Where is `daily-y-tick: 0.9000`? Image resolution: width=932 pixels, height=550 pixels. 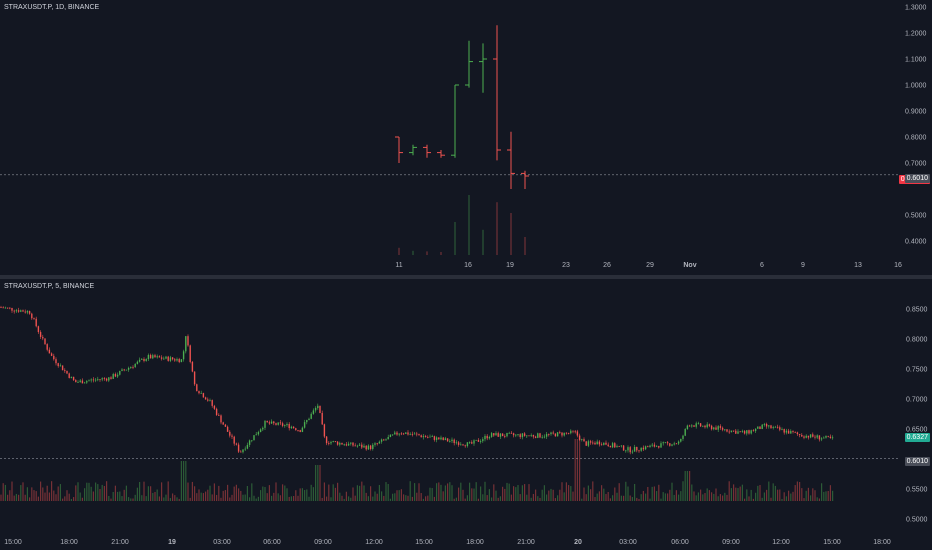
daily-y-tick: 0.9000 is located at coordinates (916, 112).